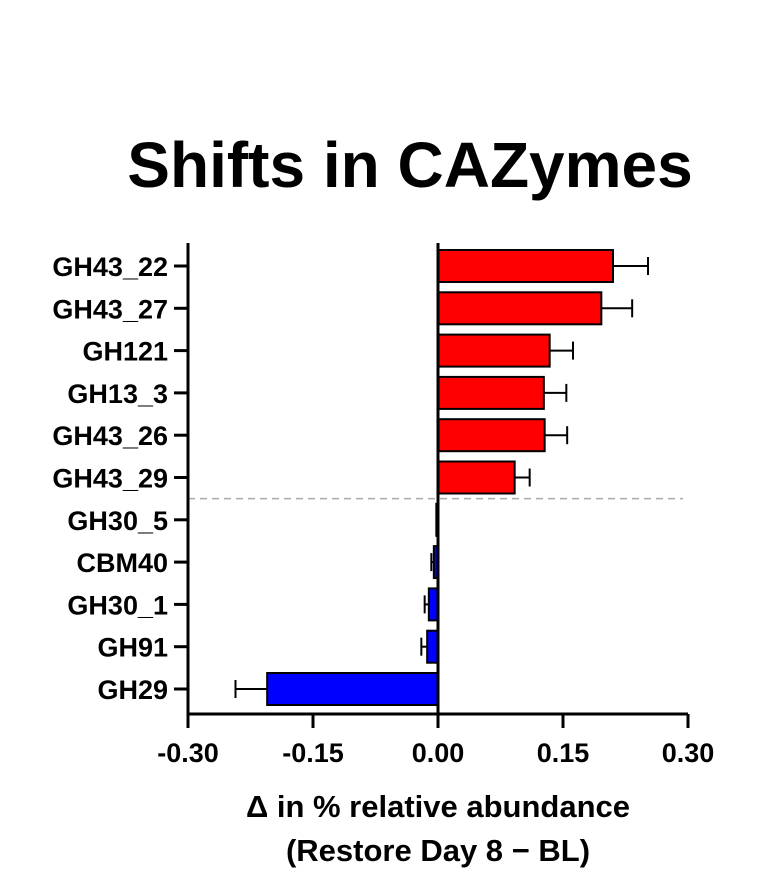 The height and width of the screenshot is (891, 761). I want to click on category-label-gh13_3: GH13_3, so click(117, 394).